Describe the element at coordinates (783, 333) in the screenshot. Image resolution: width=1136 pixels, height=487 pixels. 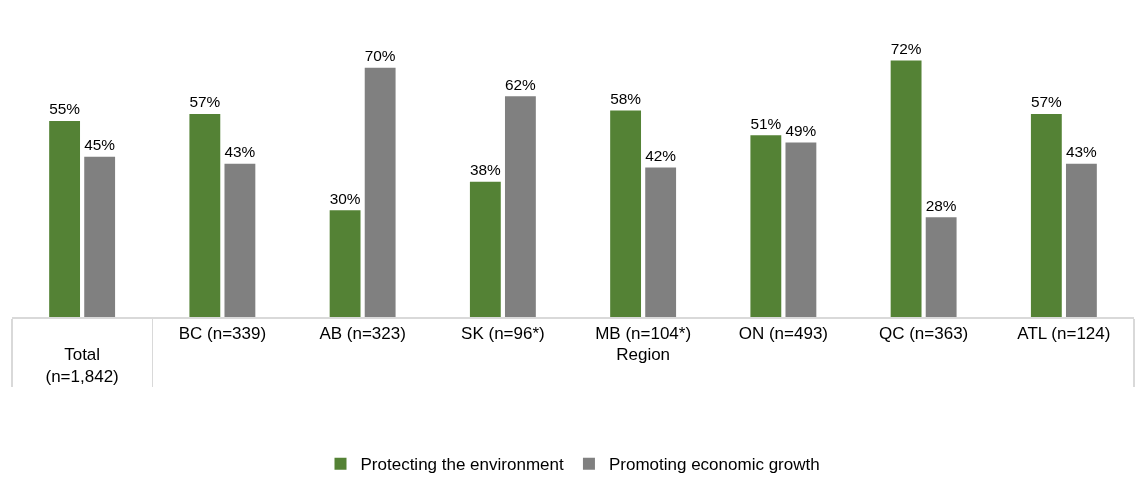
I see `x-tick-label: ON (n=493)` at that location.